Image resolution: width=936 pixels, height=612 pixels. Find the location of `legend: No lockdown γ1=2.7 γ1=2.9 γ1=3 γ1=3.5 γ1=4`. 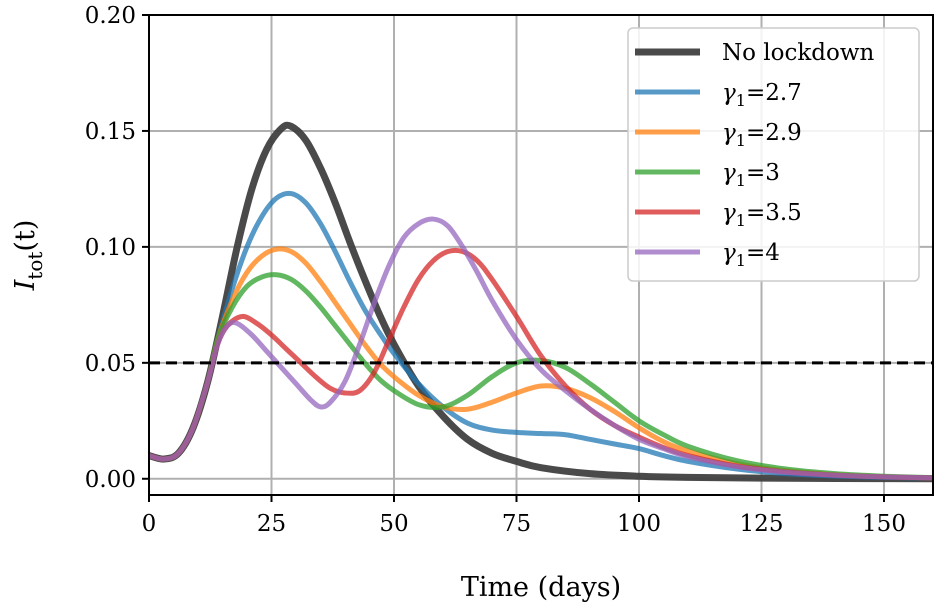

legend: No lockdown γ1=2.7 γ1=2.9 γ1=3 γ1=3.5 γ1=4 is located at coordinates (773, 154).